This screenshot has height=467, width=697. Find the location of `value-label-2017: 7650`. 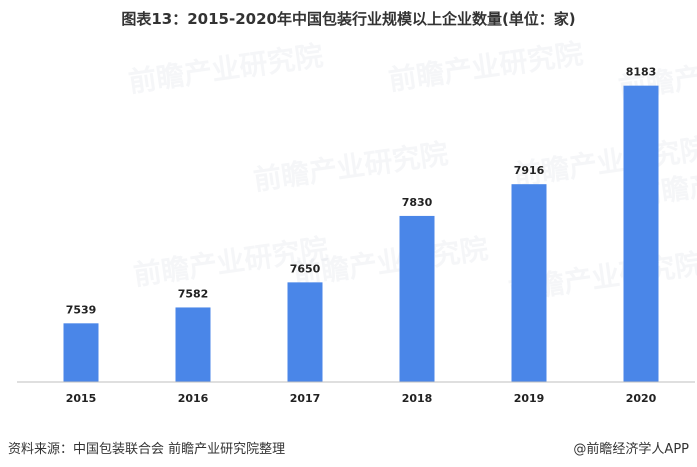

value-label-2017: 7650 is located at coordinates (305, 268).